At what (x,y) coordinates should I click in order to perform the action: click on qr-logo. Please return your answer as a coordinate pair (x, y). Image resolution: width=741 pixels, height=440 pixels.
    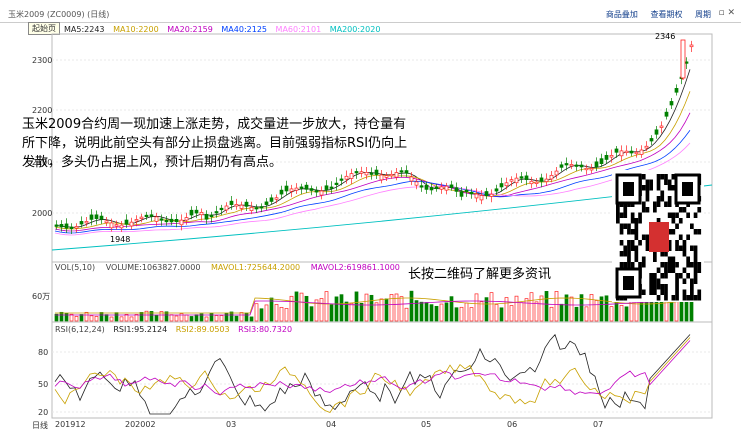
    Looking at the image, I should click on (659, 237).